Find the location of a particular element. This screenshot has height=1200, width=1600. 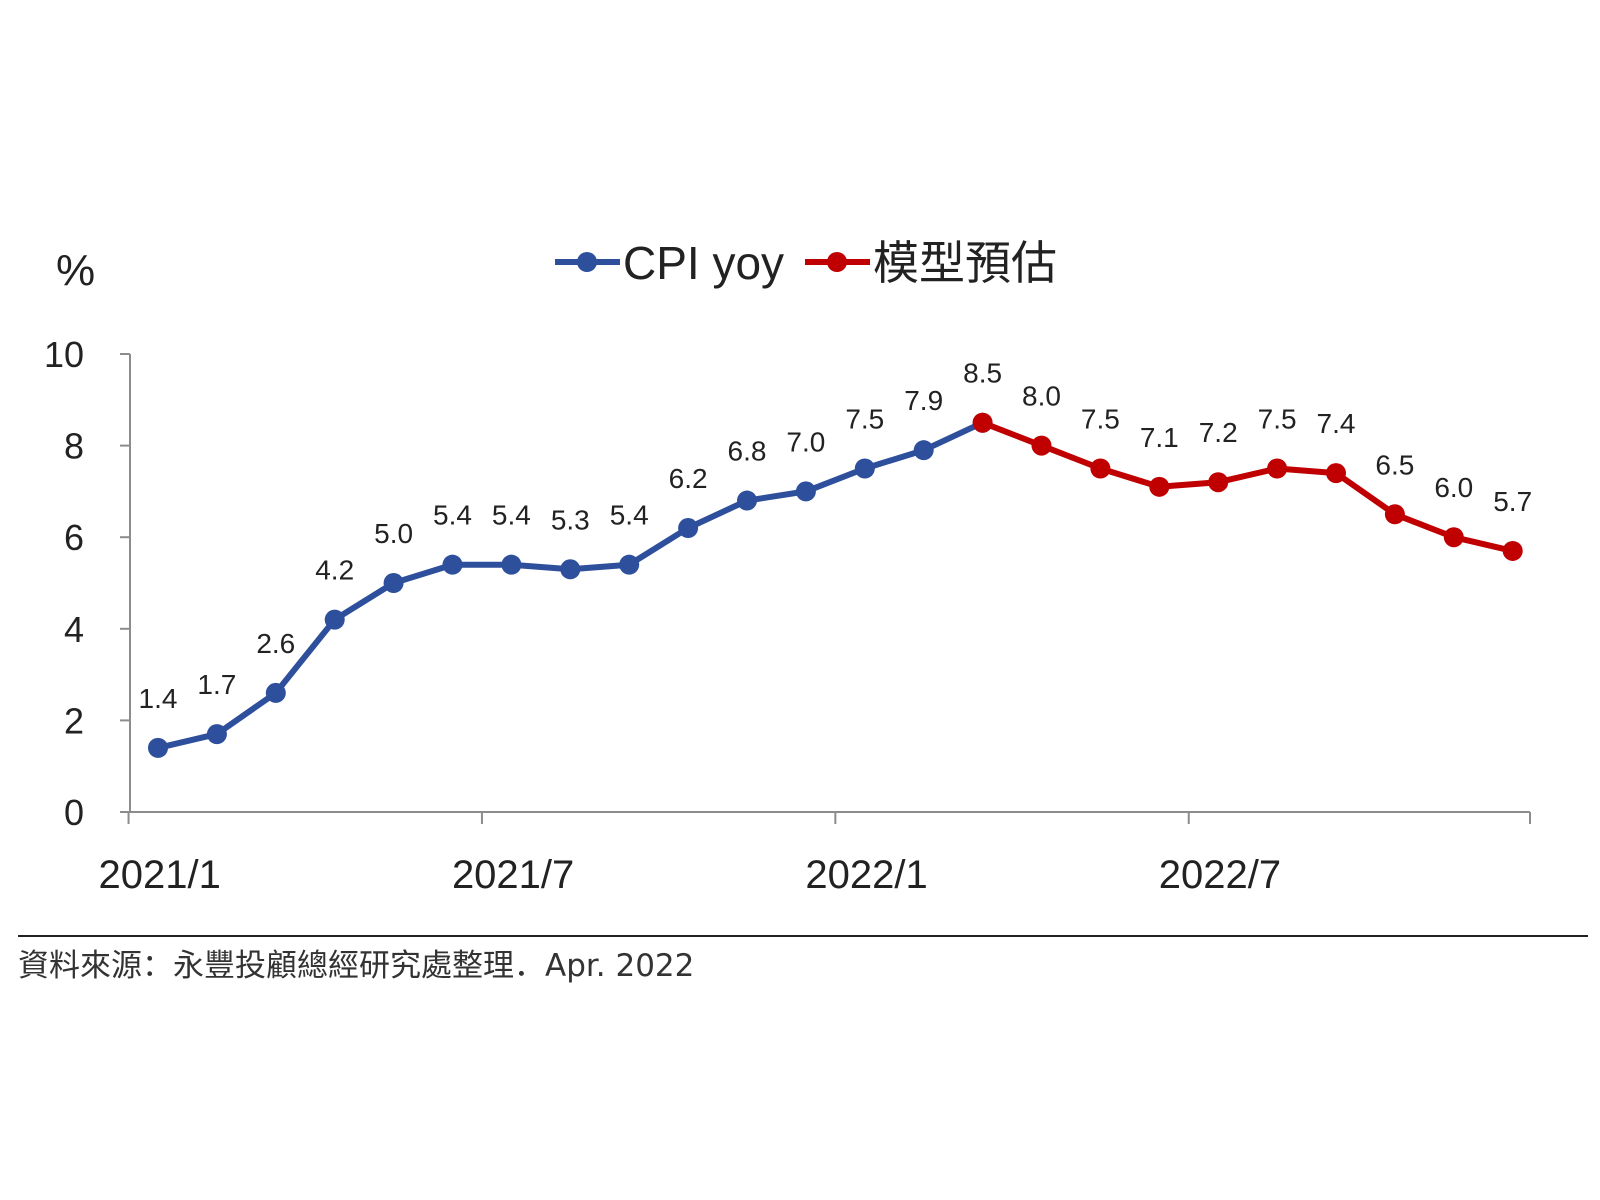

data-label: 8.5 is located at coordinates (982, 373).